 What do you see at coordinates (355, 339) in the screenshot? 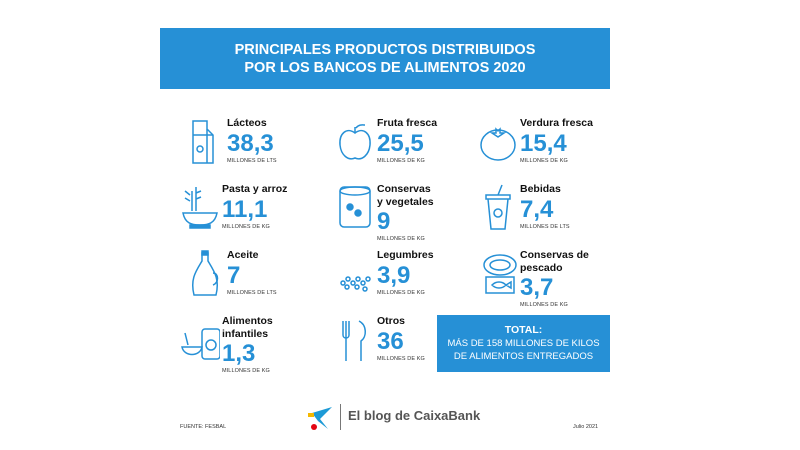
I see `cutlery-icon` at bounding box center [355, 339].